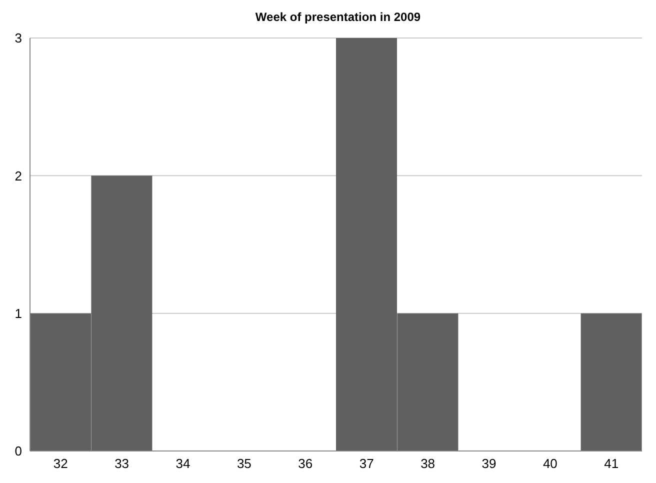 Image resolution: width=656 pixels, height=483 pixels. I want to click on y-tick-label: 2, so click(18, 176).